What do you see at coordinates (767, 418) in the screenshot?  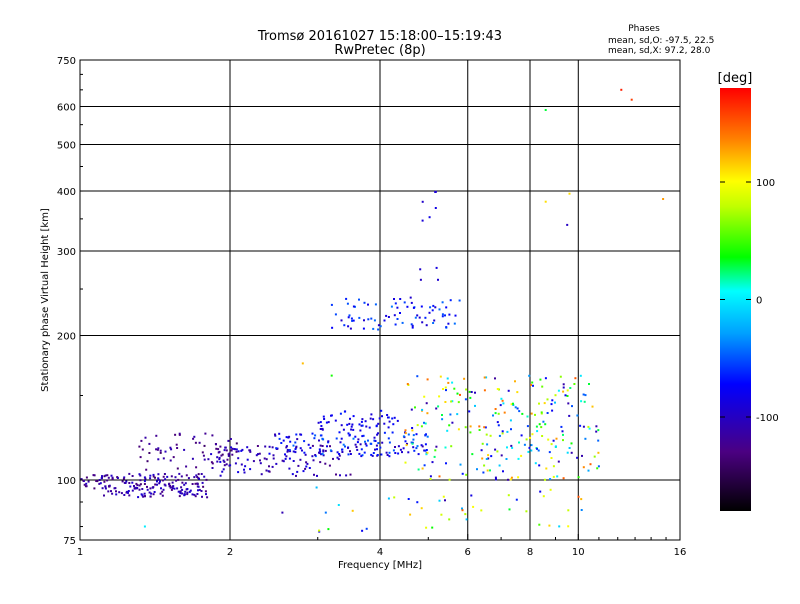 I see `colorbar-tick-label: -100` at bounding box center [767, 418].